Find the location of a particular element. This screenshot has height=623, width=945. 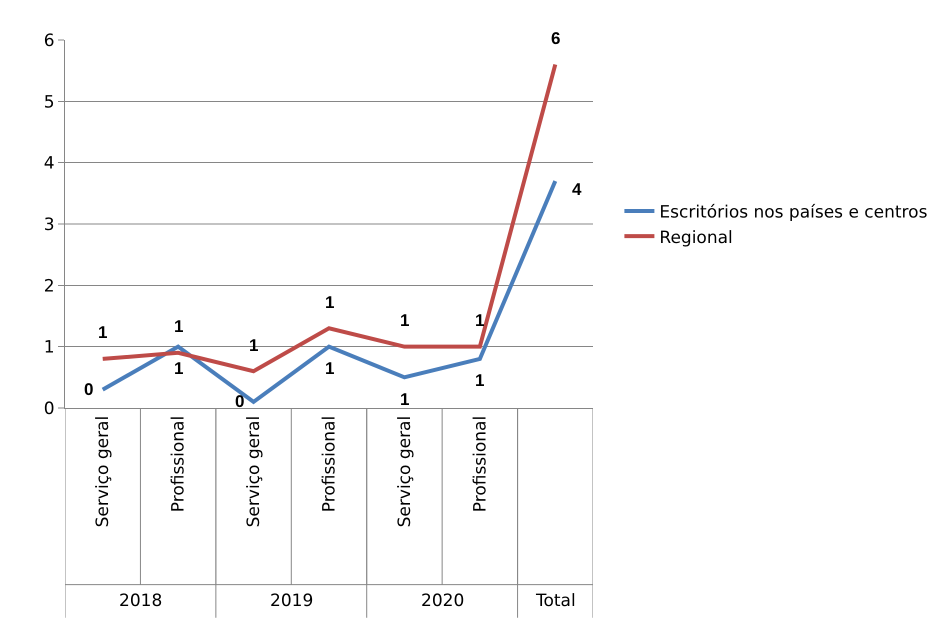

legend-label: Regional is located at coordinates (696, 238).